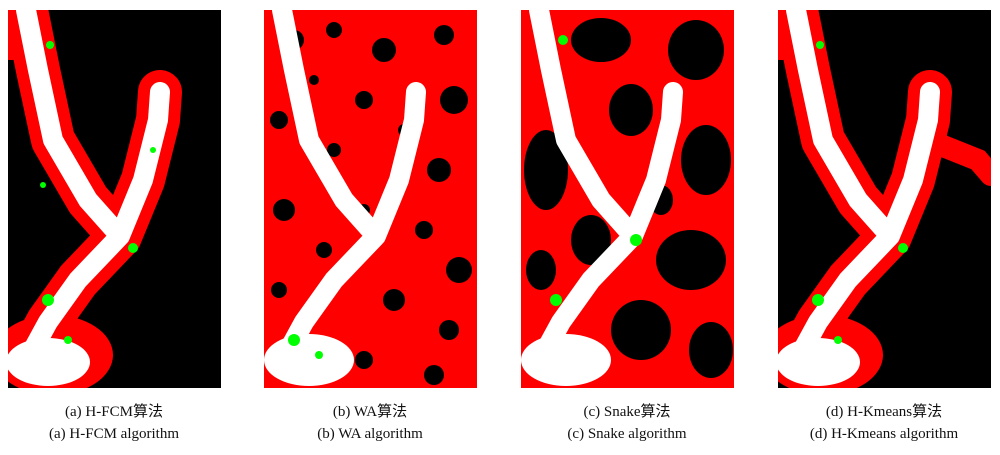 The height and width of the screenshot is (455, 1000). I want to click on caption-en: (b) WA algorithm, so click(370, 434).